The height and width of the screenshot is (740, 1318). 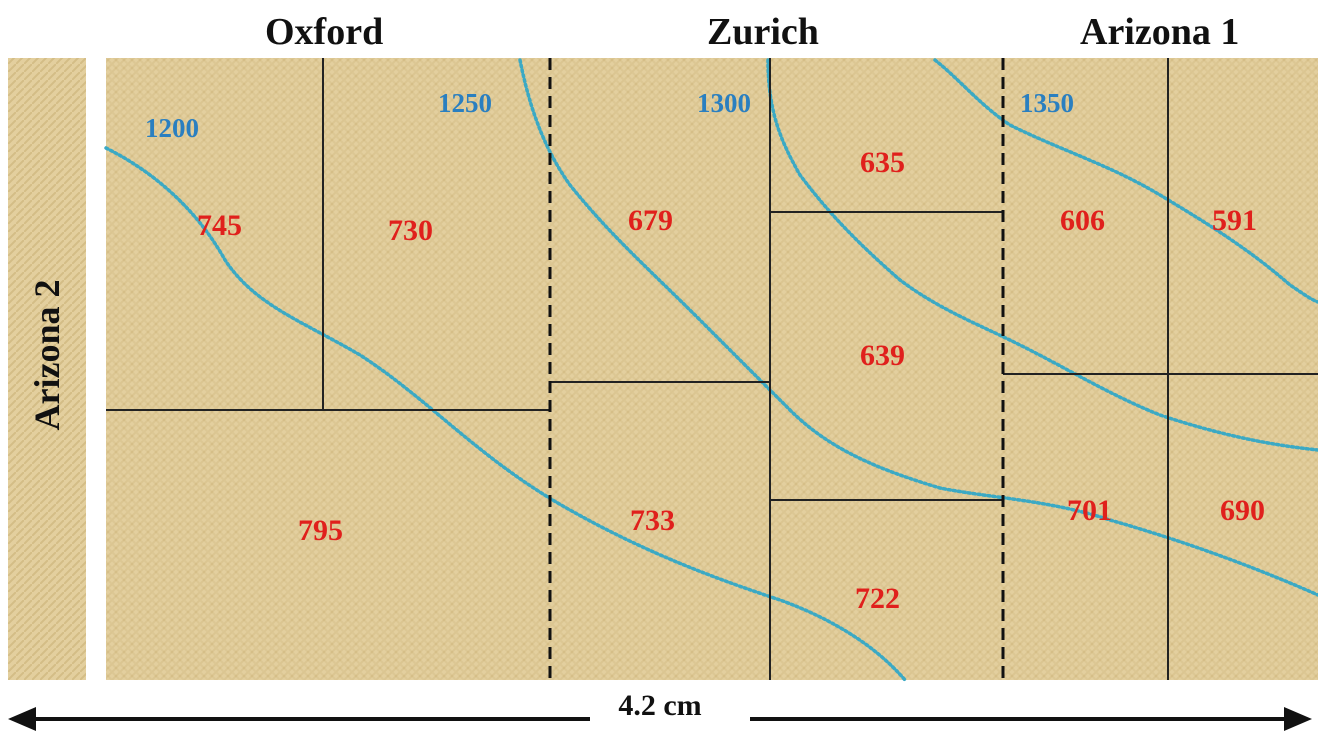 What do you see at coordinates (882, 355) in the screenshot?
I see `sample-value-zu-c: 639` at bounding box center [882, 355].